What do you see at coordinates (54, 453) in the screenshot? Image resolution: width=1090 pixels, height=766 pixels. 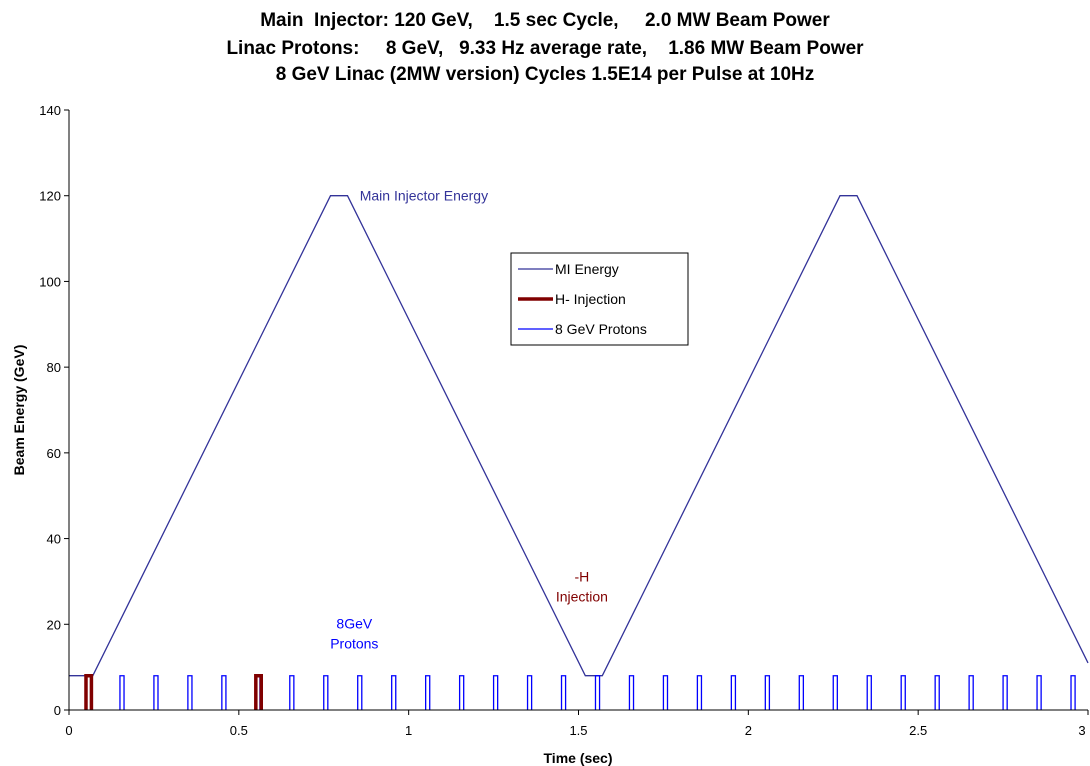 I see `y-tick-label: 60` at bounding box center [54, 453].